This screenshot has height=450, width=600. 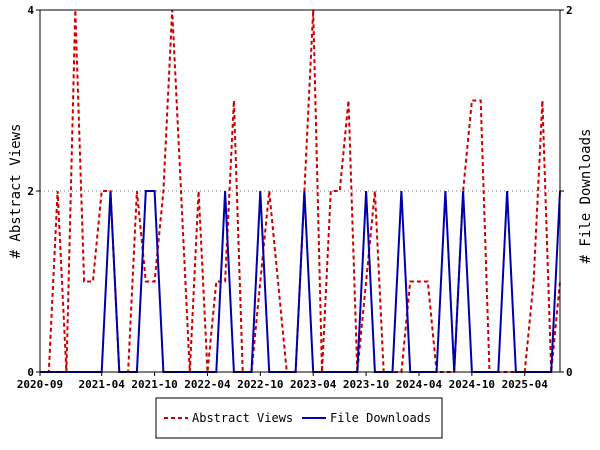 What do you see at coordinates (569, 372) in the screenshot?
I see `tick-label-right: 0` at bounding box center [569, 372].